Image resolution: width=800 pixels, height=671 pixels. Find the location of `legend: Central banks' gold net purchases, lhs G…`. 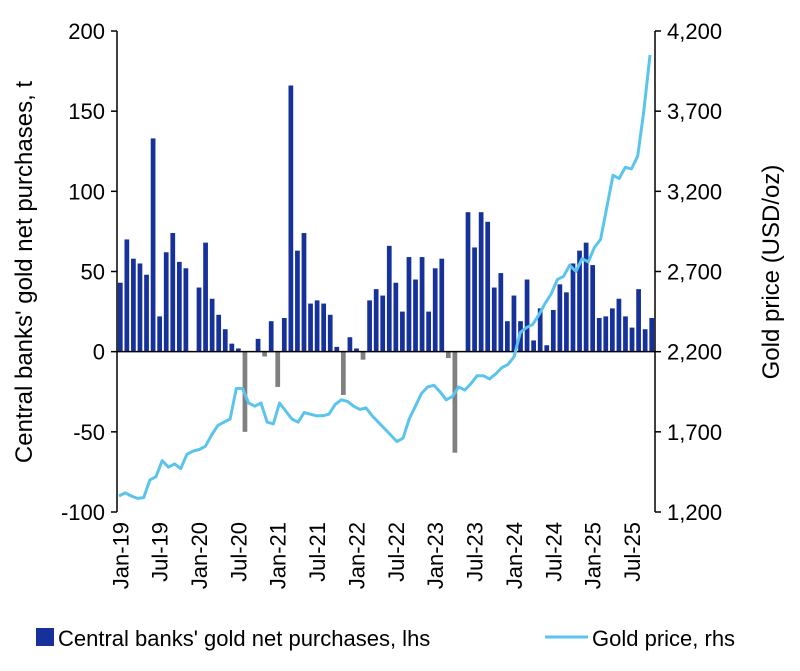

legend: Central banks' gold net purchases, lhs G… is located at coordinates (385, 638).